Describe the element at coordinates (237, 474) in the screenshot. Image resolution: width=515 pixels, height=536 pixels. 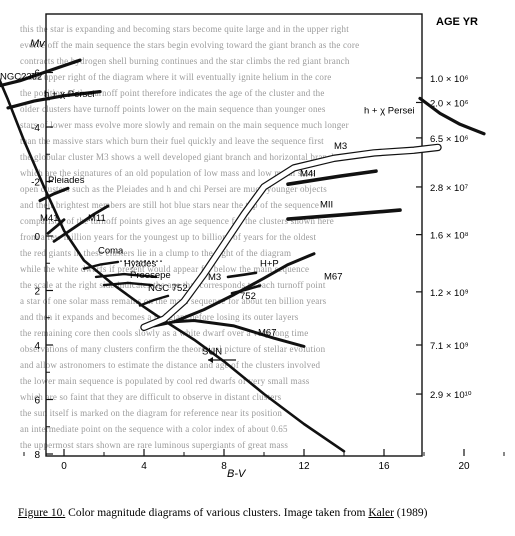
I see `x-axis-label: B-V` at that location.